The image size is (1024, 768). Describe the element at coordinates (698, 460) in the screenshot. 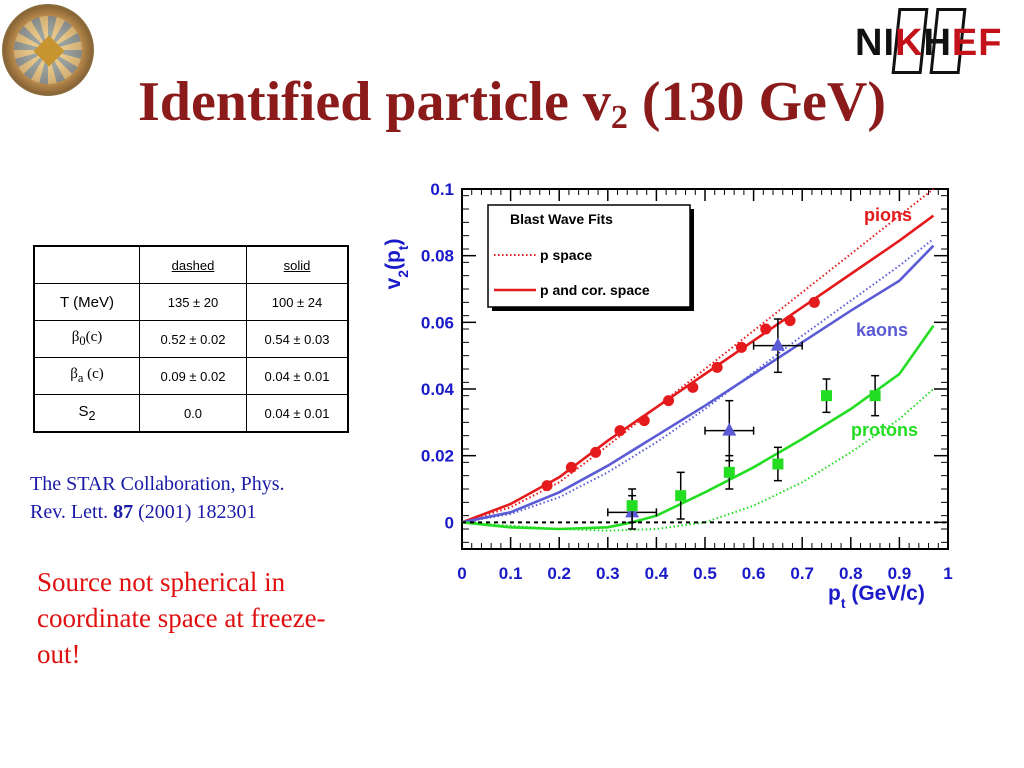

I see `protons-fit-dotted` at that location.